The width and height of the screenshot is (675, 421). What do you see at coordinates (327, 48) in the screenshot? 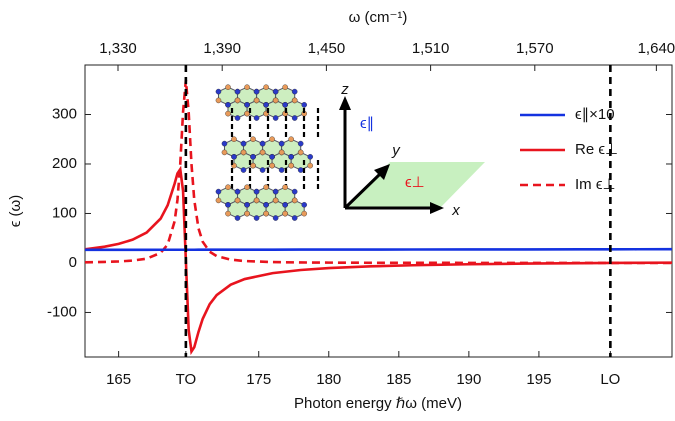
I see `x2-tick-label: 1,450` at bounding box center [327, 48].